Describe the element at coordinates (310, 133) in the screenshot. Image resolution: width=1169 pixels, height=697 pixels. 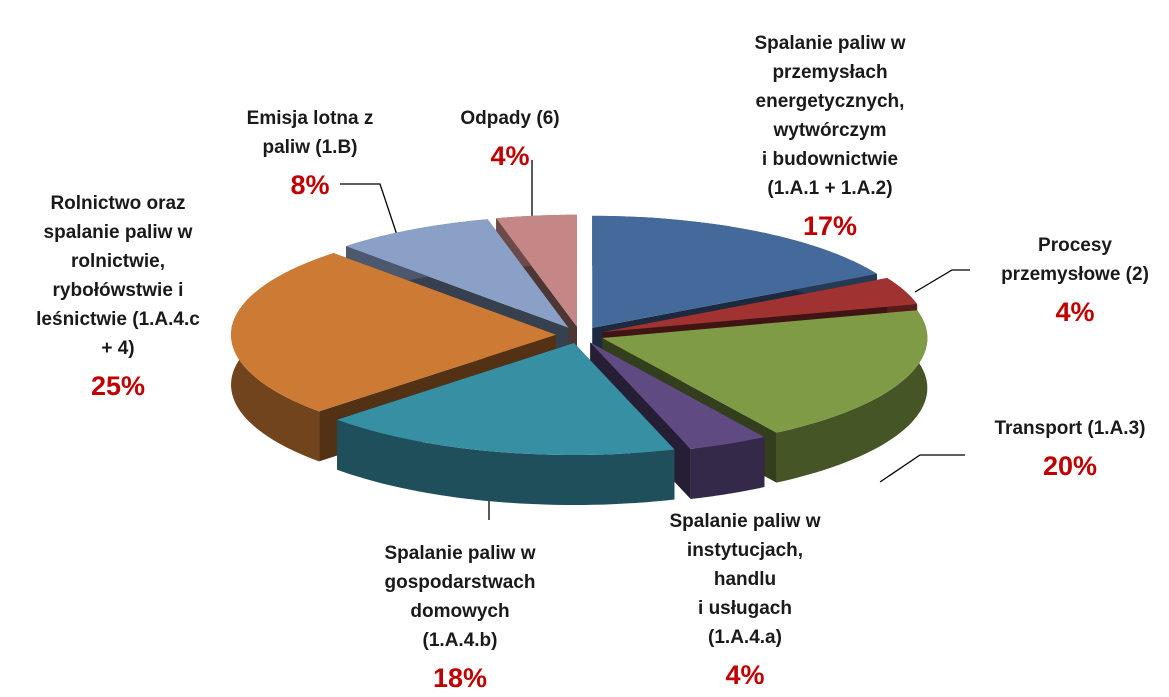
I see `slice-label: Emisja lotna z paliw (1.B)` at that location.